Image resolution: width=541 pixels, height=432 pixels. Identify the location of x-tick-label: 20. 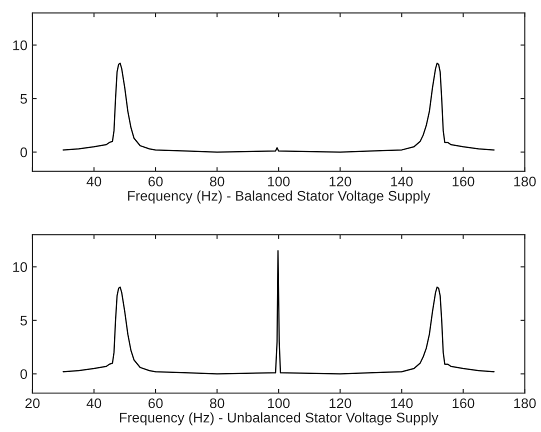
(32, 403).